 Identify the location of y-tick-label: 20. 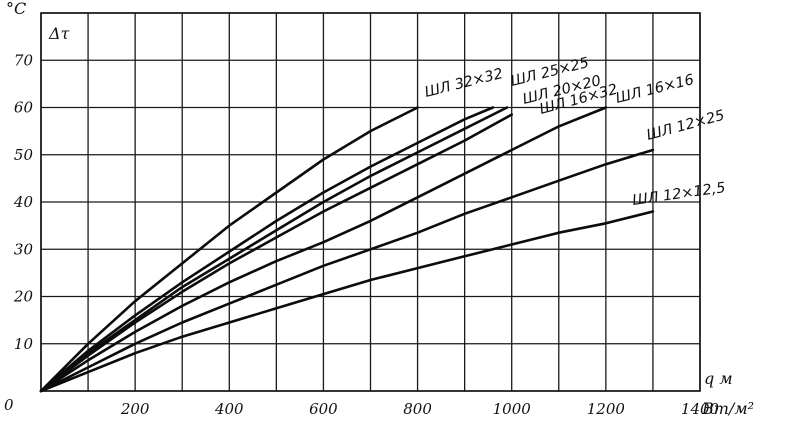
(23, 297).